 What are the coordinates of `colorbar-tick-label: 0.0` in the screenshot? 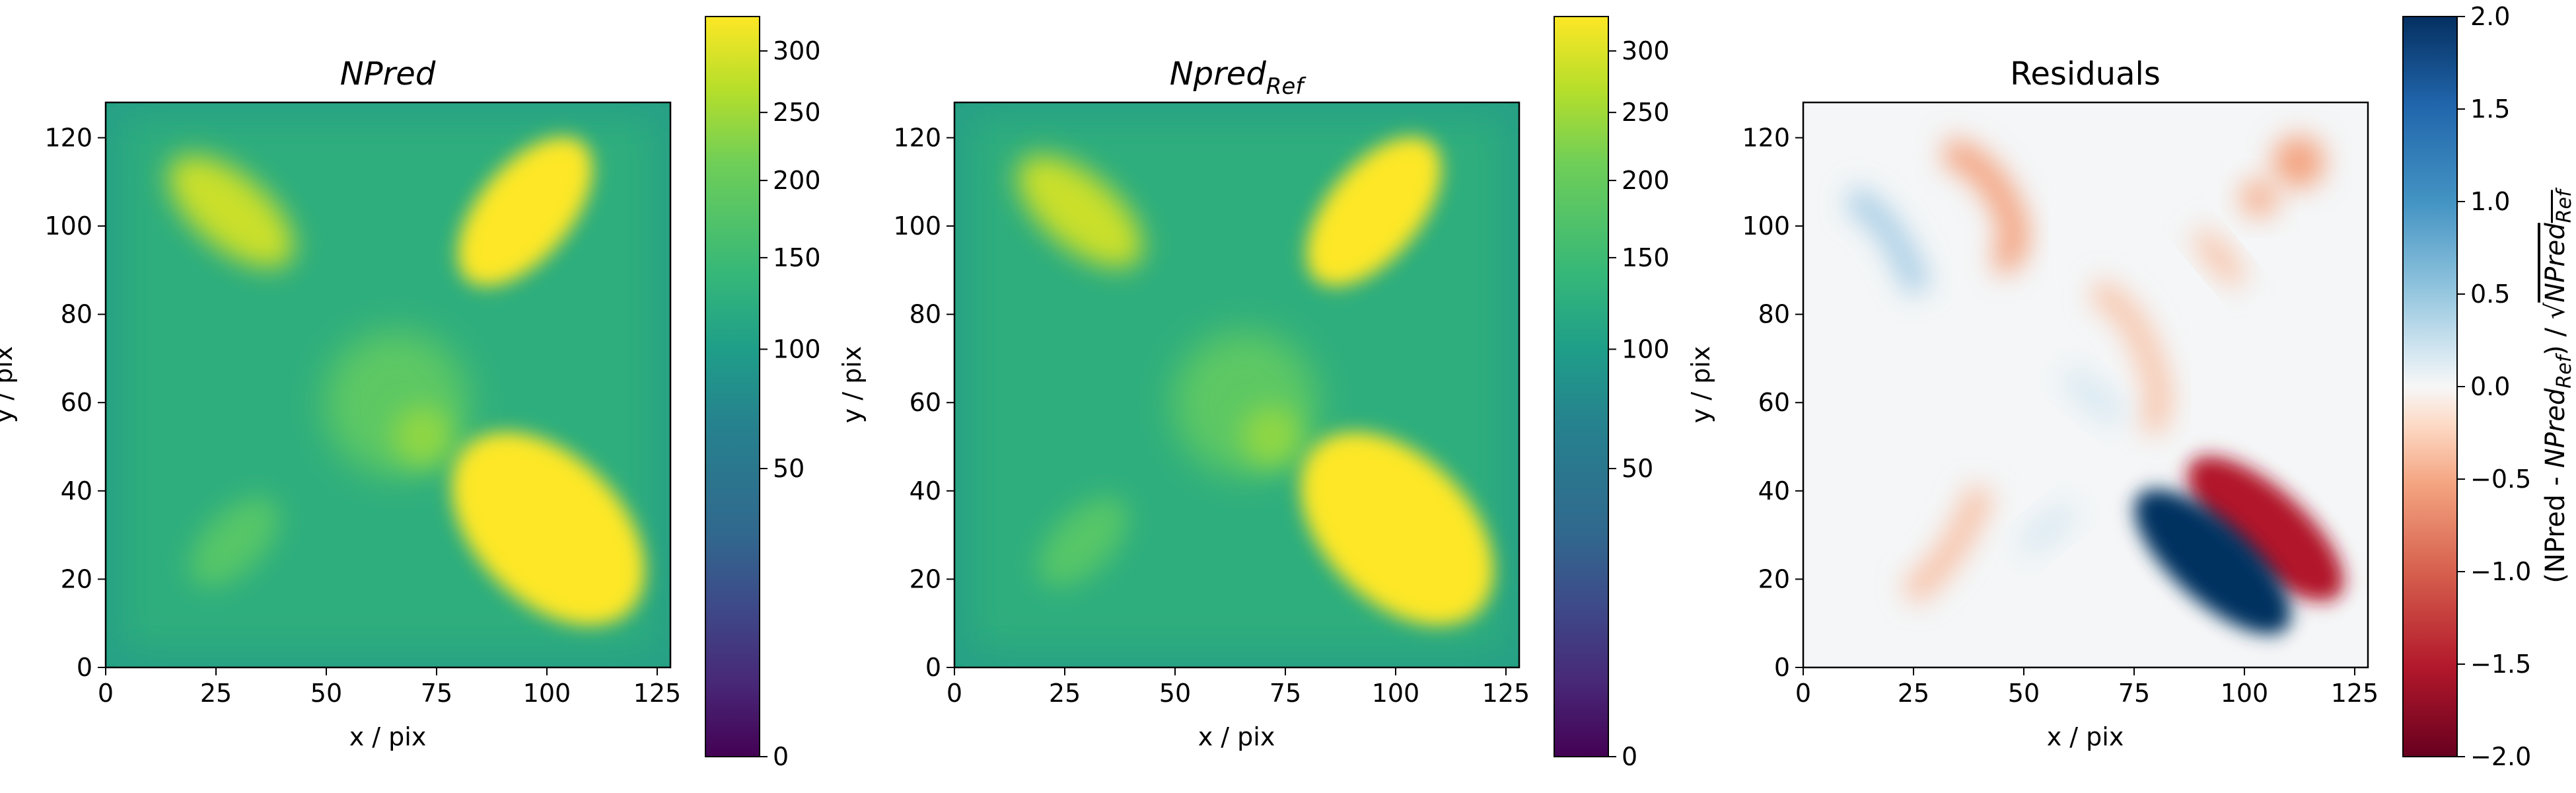 It's located at (2490, 387).